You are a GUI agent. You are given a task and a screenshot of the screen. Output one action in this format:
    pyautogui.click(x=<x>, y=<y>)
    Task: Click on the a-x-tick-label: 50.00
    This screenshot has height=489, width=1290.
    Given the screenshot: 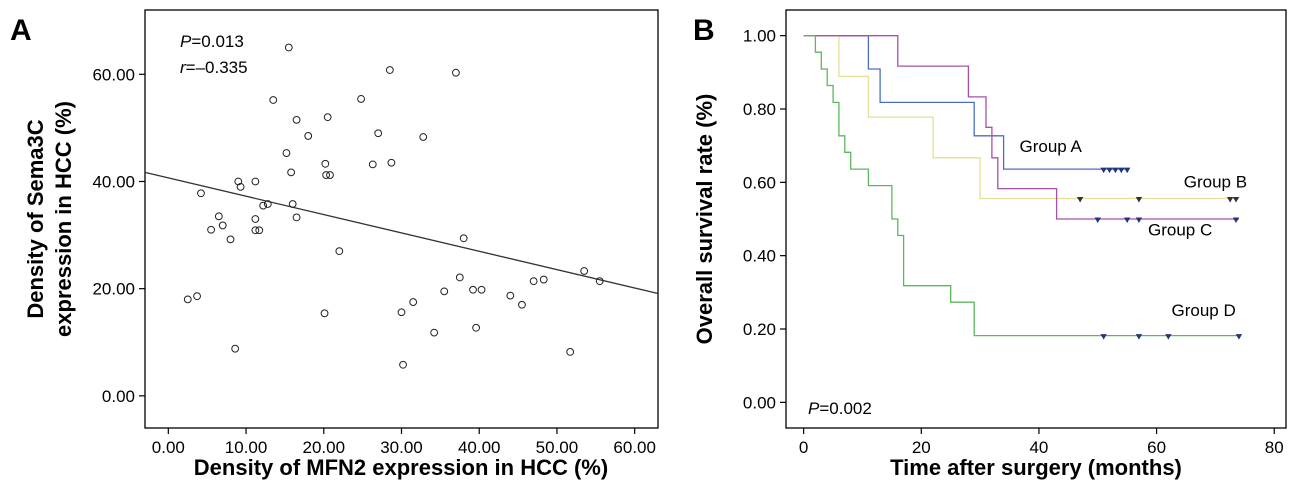 What is the action you would take?
    pyautogui.click(x=557, y=447)
    